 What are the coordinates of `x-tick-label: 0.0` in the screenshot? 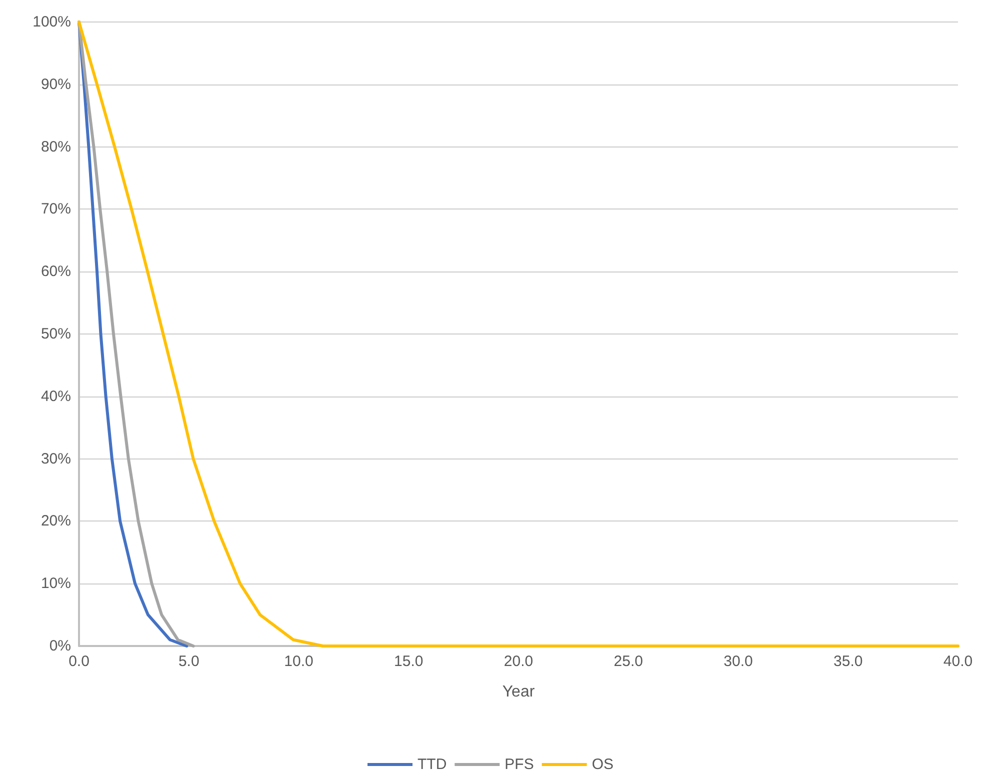 It's located at (79, 661).